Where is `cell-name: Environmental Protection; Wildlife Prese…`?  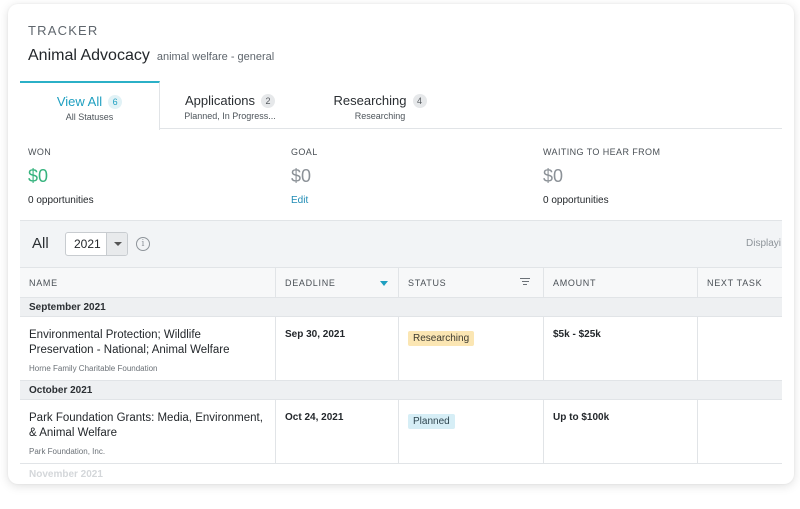
cell-name: Environmental Protection; Wildlife Prese… is located at coordinates (148, 348).